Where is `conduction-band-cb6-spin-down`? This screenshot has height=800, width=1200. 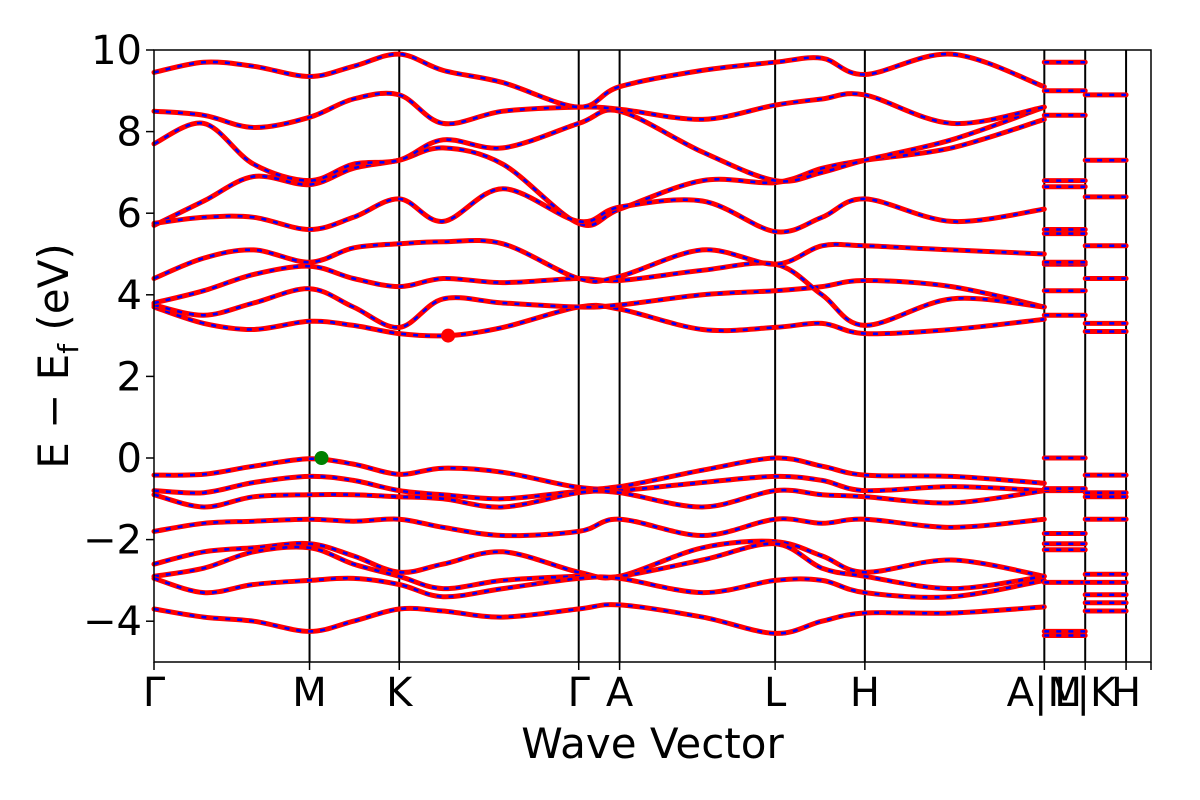 conduction-band-cb6-spin-down is located at coordinates (599, 210).